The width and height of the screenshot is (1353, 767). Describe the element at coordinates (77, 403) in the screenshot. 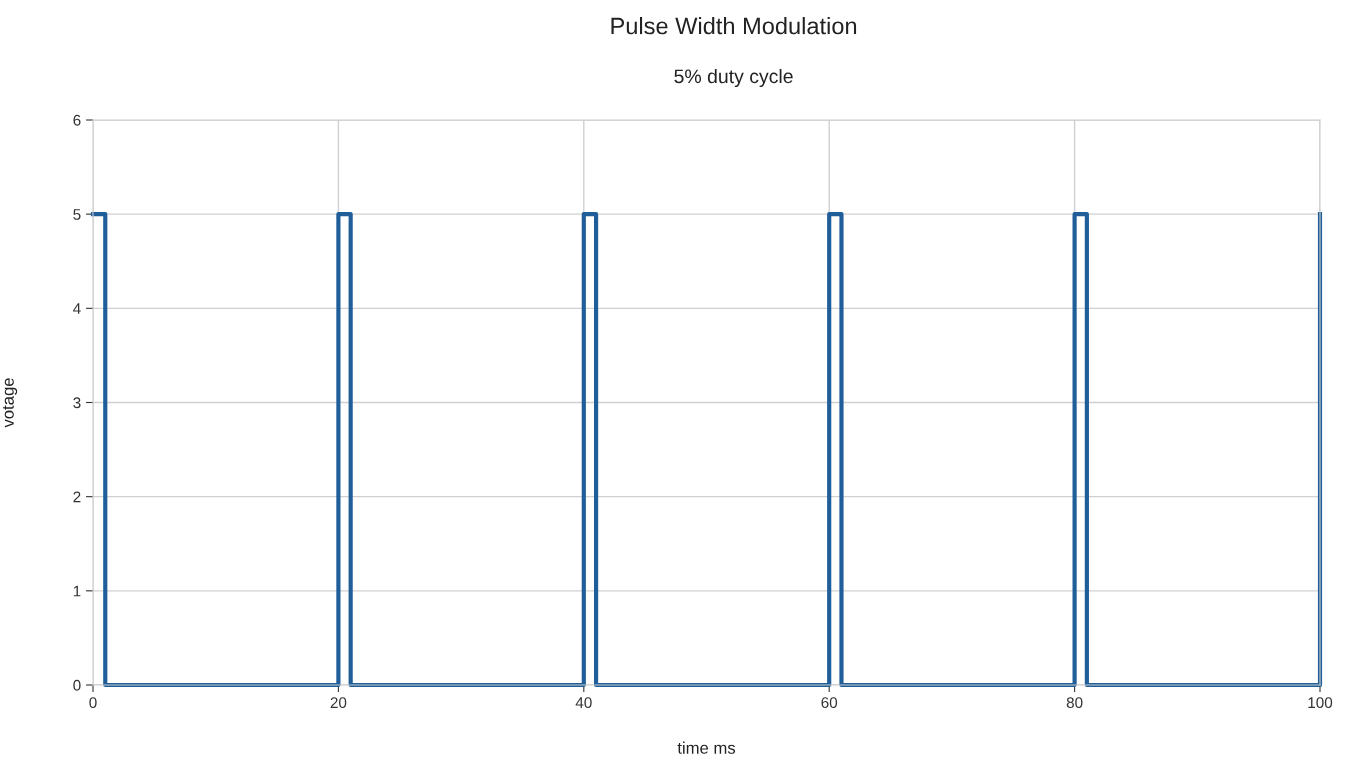

I see `y-tick-label: 3` at that location.